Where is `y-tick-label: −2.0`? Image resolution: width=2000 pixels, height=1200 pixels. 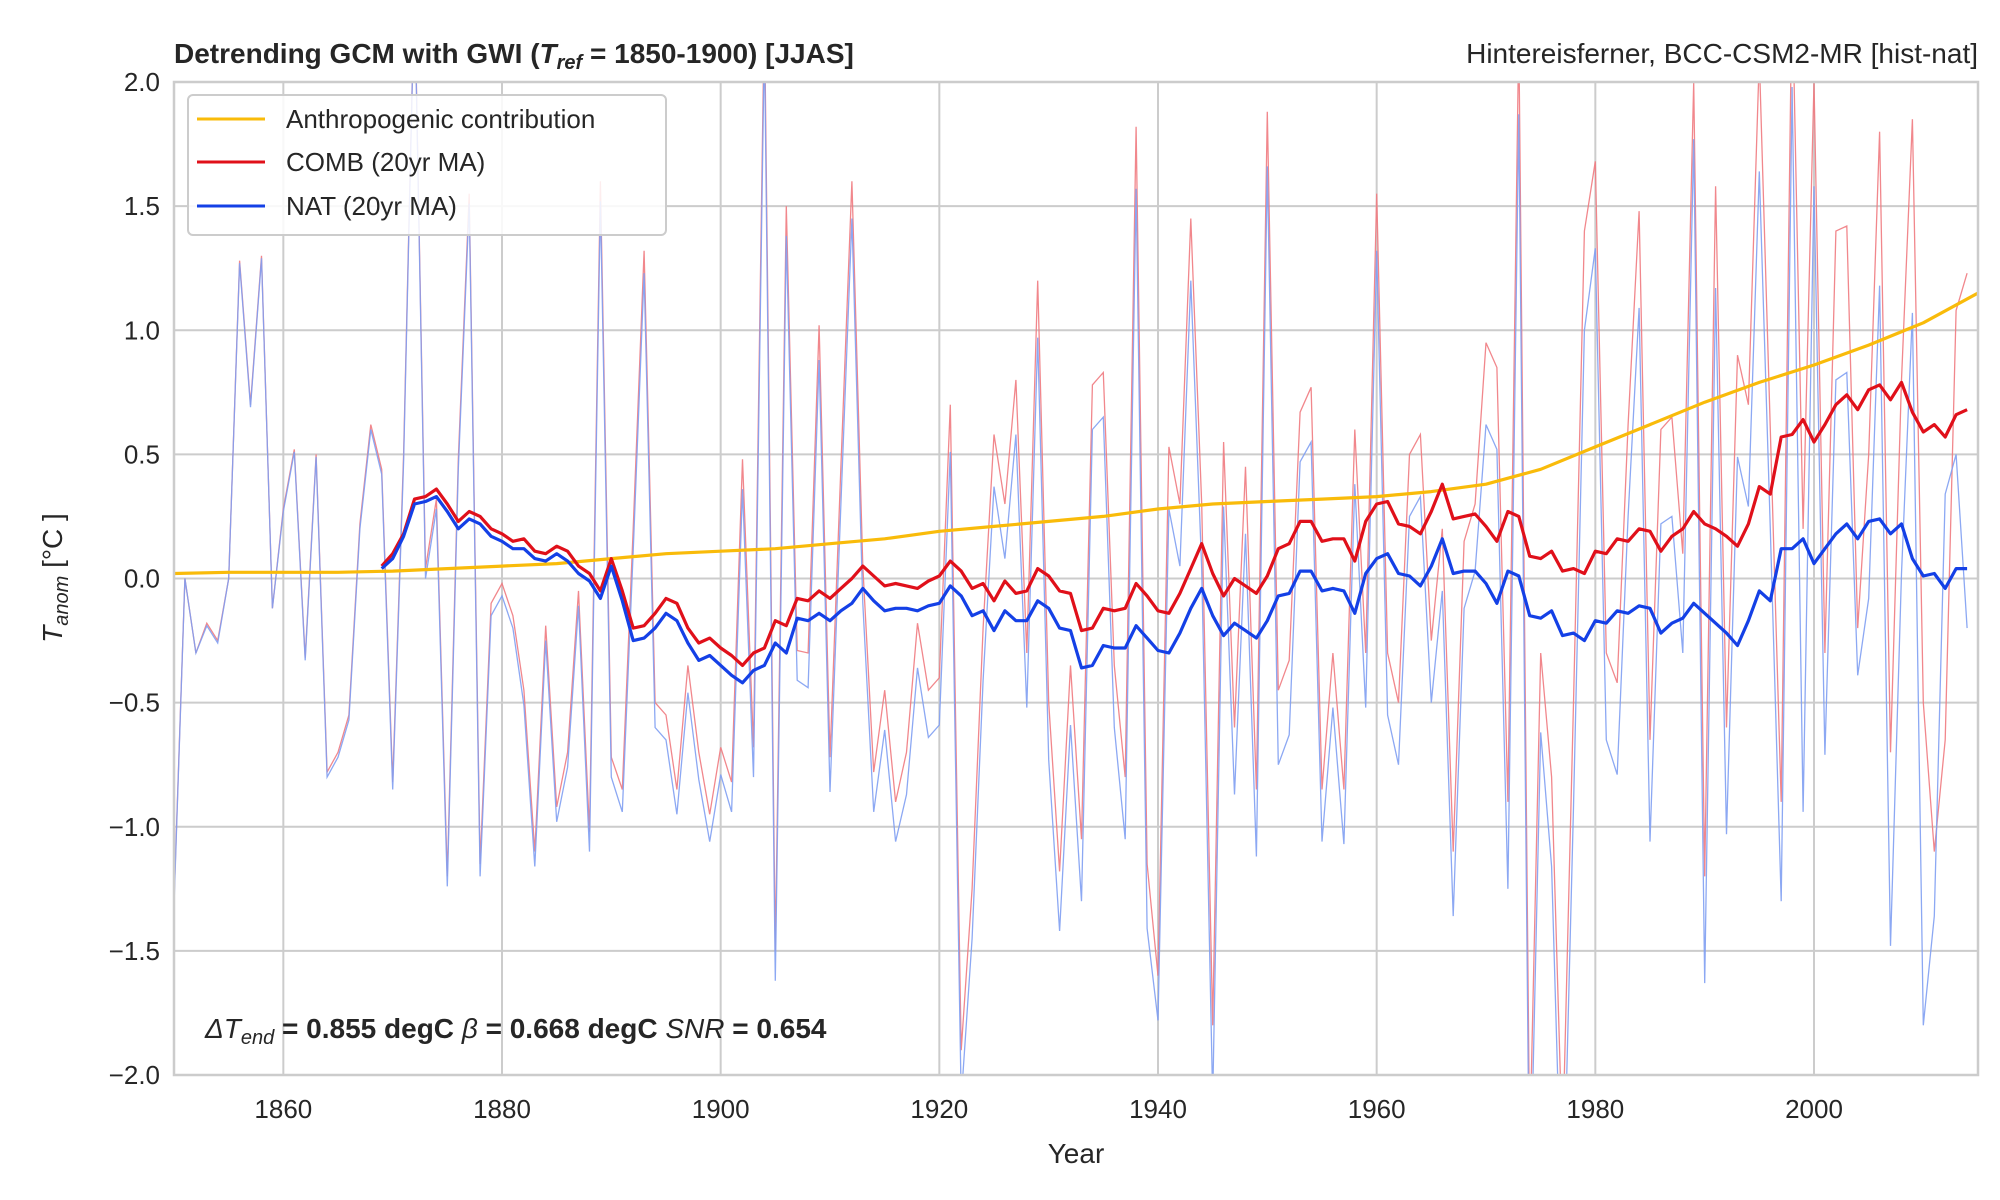
y-tick-label: −2.0 is located at coordinates (134, 1075).